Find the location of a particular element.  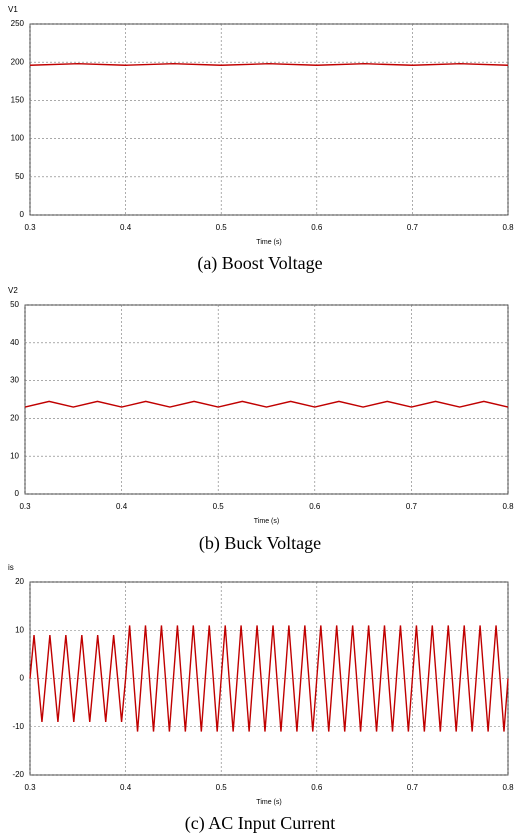

y-tick-label: -10 is located at coordinates (18, 726).